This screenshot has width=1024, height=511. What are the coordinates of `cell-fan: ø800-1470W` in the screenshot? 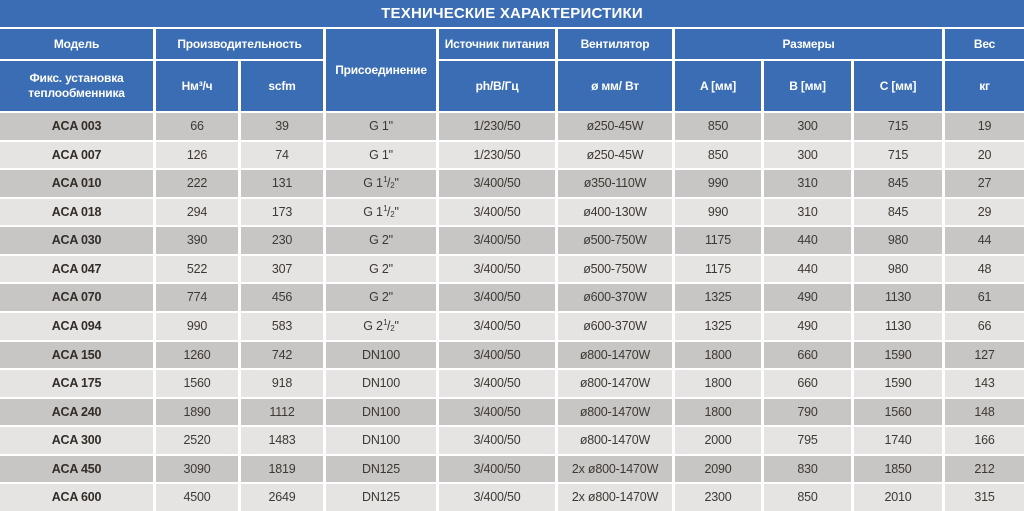 It's located at (615, 440).